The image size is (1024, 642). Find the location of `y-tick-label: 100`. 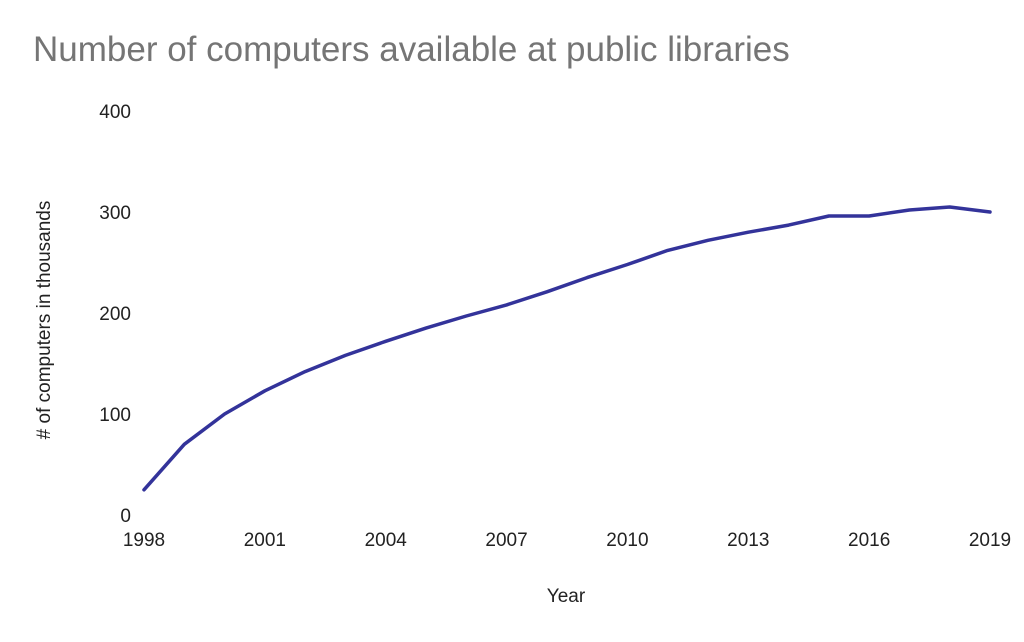

y-tick-label: 100 is located at coordinates (115, 415).